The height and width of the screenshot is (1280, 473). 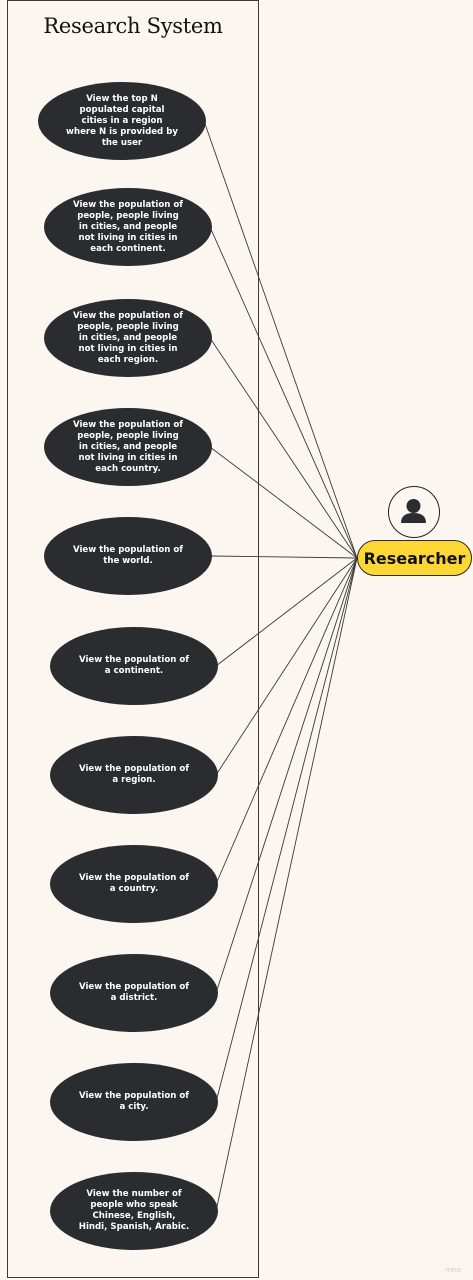 I want to click on use-case-10: View the population of a city., so click(x=134, y=1102).